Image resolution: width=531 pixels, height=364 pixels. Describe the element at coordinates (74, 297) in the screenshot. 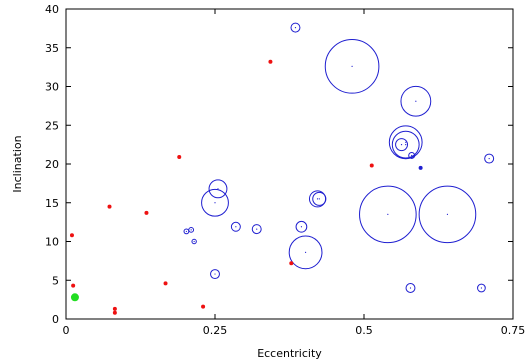

I see `scatter-point-green` at that location.